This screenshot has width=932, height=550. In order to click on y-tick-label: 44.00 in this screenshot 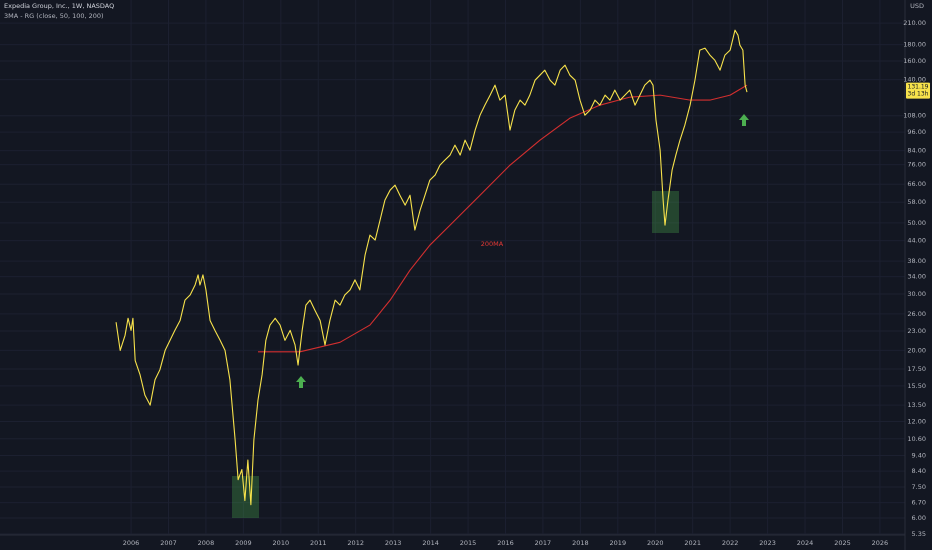, I will do `click(916, 241)`.